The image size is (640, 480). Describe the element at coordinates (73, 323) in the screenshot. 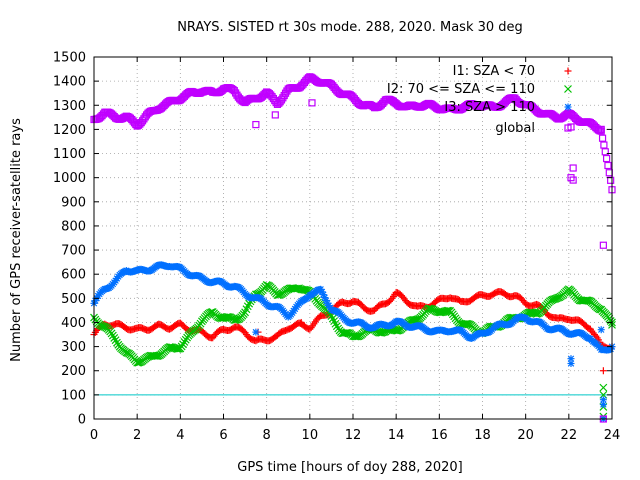

I see `y-tick-label: 400` at that location.